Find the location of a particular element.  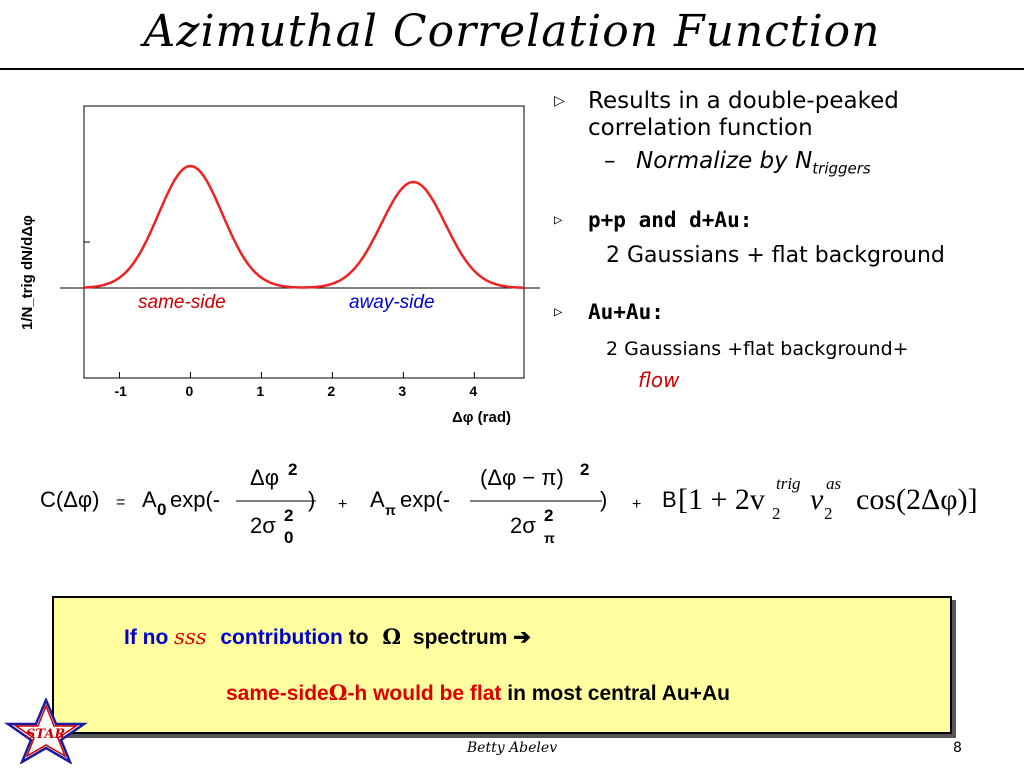

box-text-if-no: If no is located at coordinates (146, 637).